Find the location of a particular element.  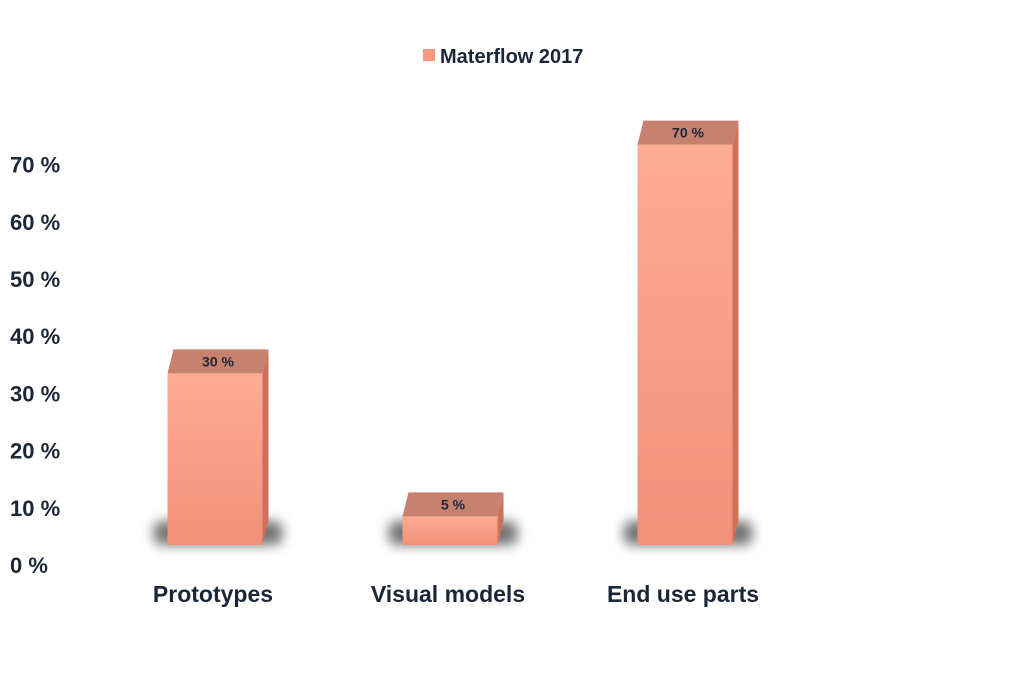

y-axis: 0 % 10 % 20 % 30 % 40 % 50 % 60 % 70 % is located at coordinates (35, 365).